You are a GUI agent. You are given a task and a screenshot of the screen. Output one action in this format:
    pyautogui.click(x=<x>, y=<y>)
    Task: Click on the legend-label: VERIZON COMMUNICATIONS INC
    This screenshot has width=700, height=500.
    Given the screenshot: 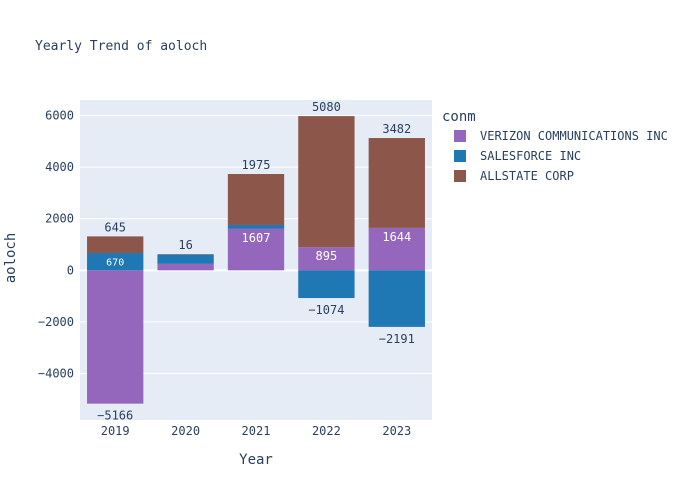 What is the action you would take?
    pyautogui.click(x=574, y=136)
    